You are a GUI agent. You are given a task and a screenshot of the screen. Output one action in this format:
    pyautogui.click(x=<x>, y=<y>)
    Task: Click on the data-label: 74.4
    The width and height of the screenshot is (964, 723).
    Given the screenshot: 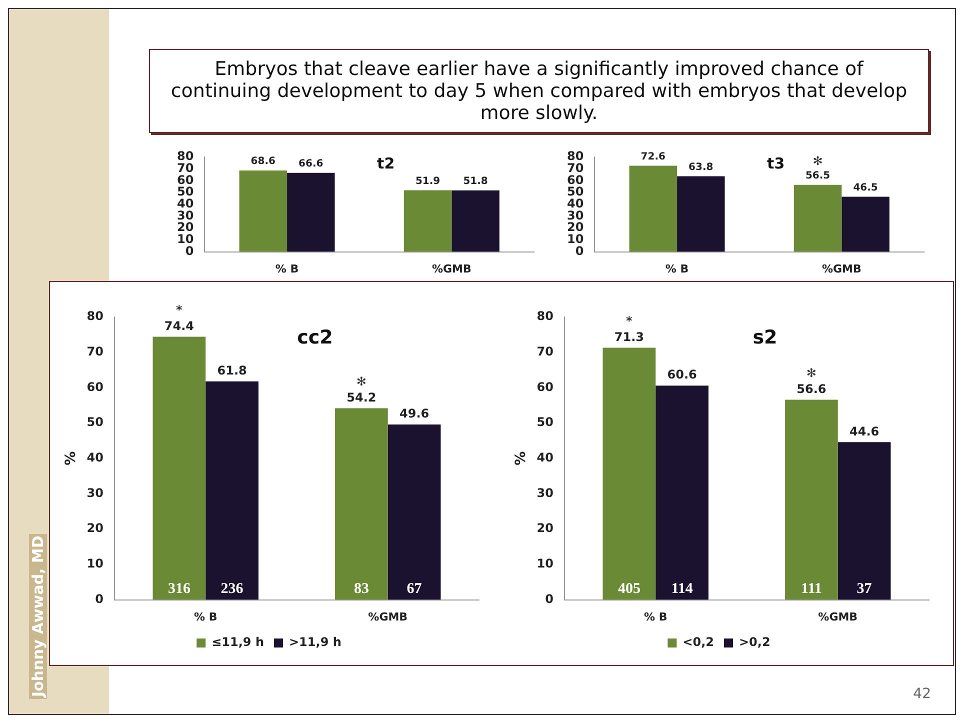 What is the action you would take?
    pyautogui.click(x=179, y=325)
    